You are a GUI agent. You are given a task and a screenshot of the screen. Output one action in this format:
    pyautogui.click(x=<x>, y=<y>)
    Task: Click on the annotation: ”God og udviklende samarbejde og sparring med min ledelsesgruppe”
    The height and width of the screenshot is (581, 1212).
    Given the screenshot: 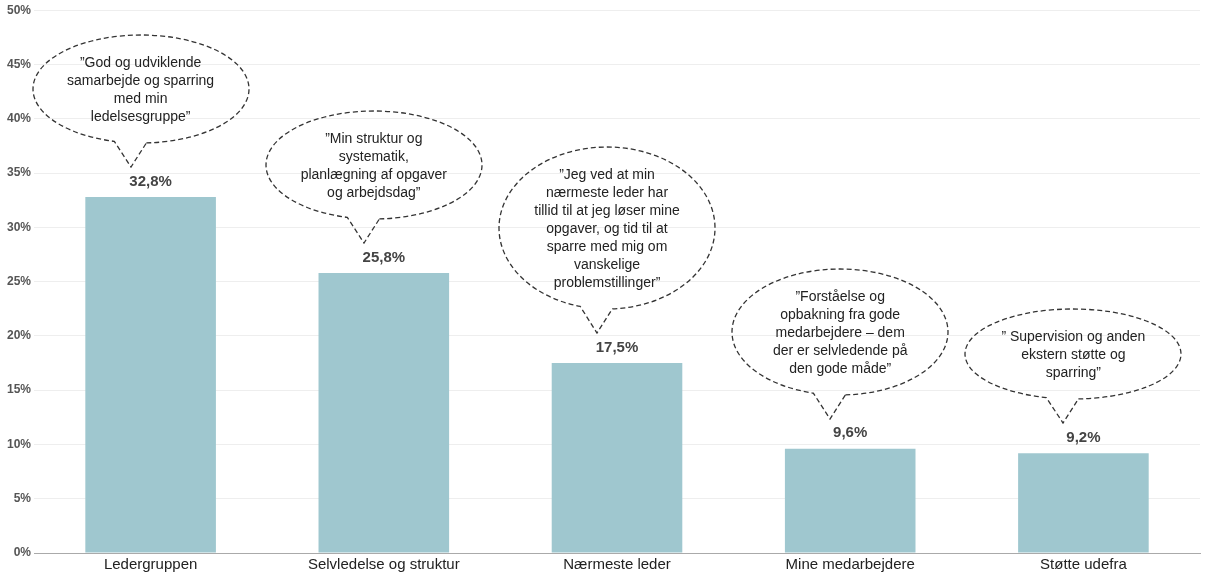 What is the action you would take?
    pyautogui.click(x=141, y=88)
    